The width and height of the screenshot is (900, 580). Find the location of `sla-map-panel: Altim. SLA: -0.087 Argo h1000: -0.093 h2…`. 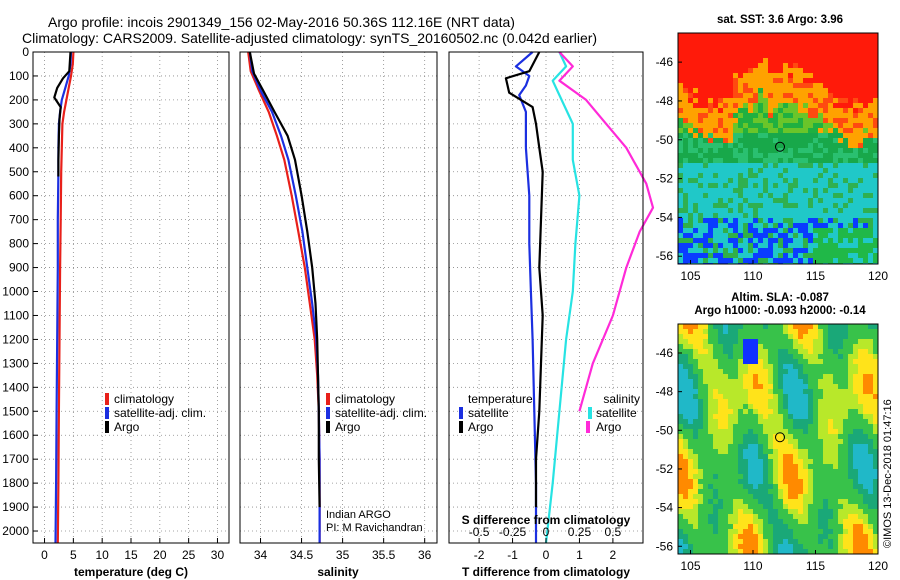

sla-map-panel: Altim. SLA: -0.087 Argo h1000: -0.093 h2… is located at coordinates (774, 432).